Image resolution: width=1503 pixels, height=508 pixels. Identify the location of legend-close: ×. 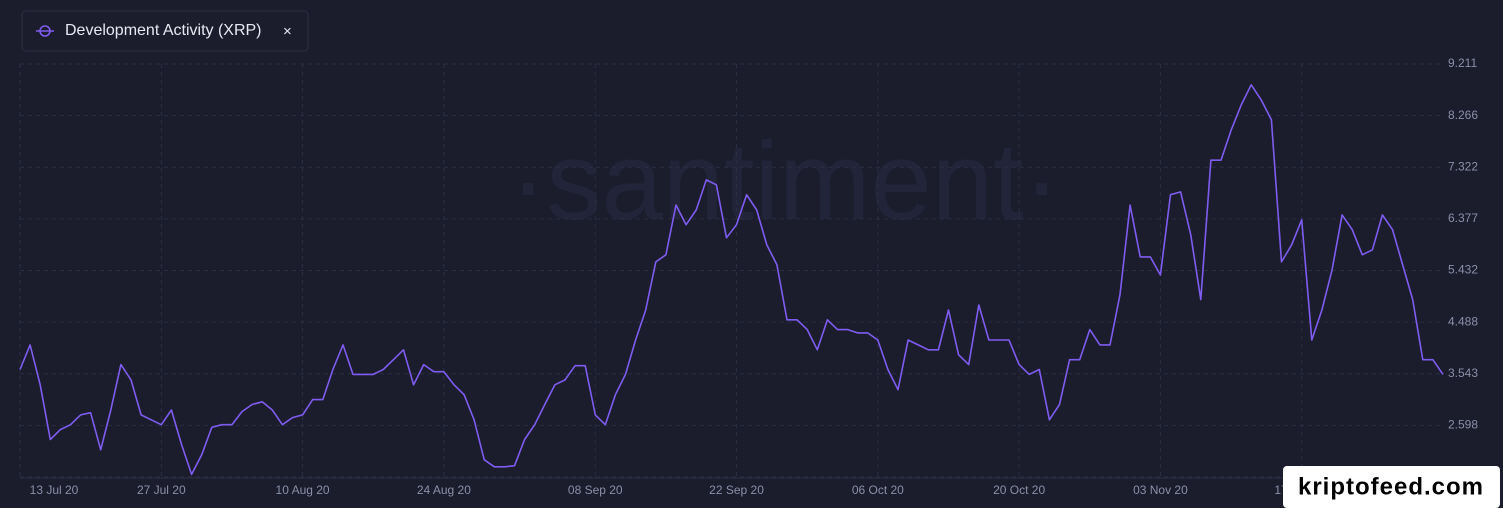
(287, 31).